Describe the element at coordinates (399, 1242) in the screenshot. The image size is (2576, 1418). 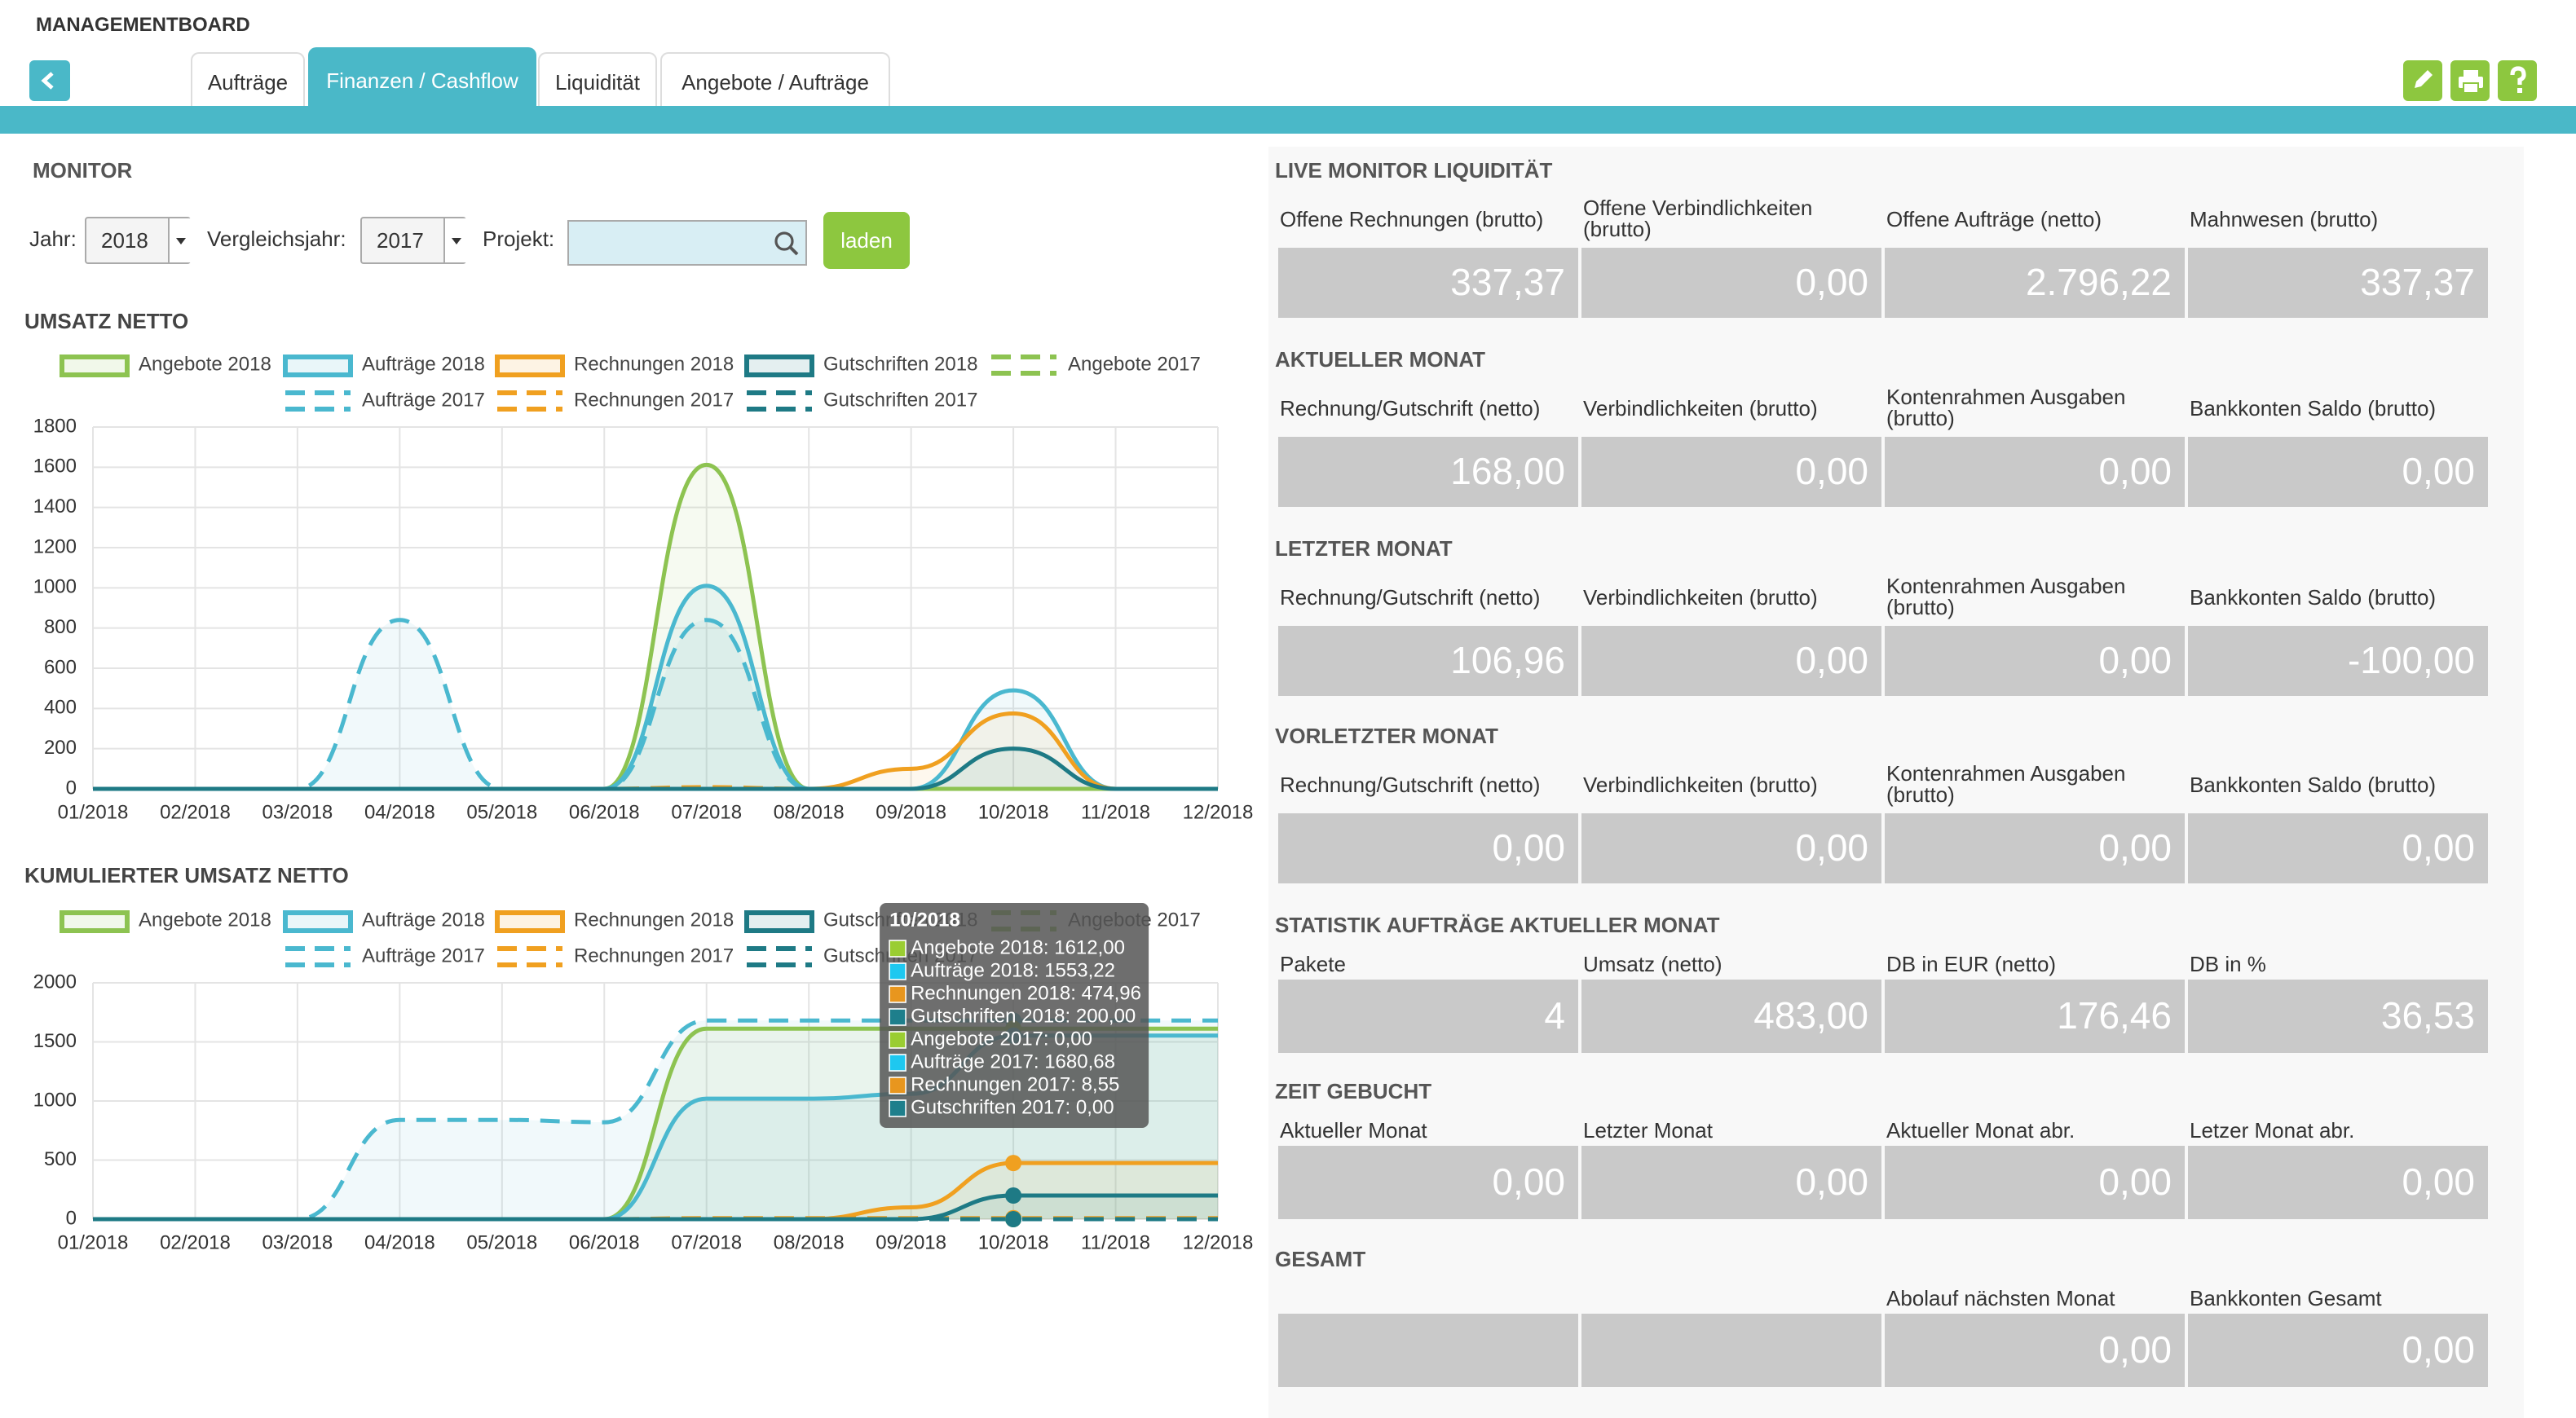
I see `x-tick-label: 04/2018` at that location.